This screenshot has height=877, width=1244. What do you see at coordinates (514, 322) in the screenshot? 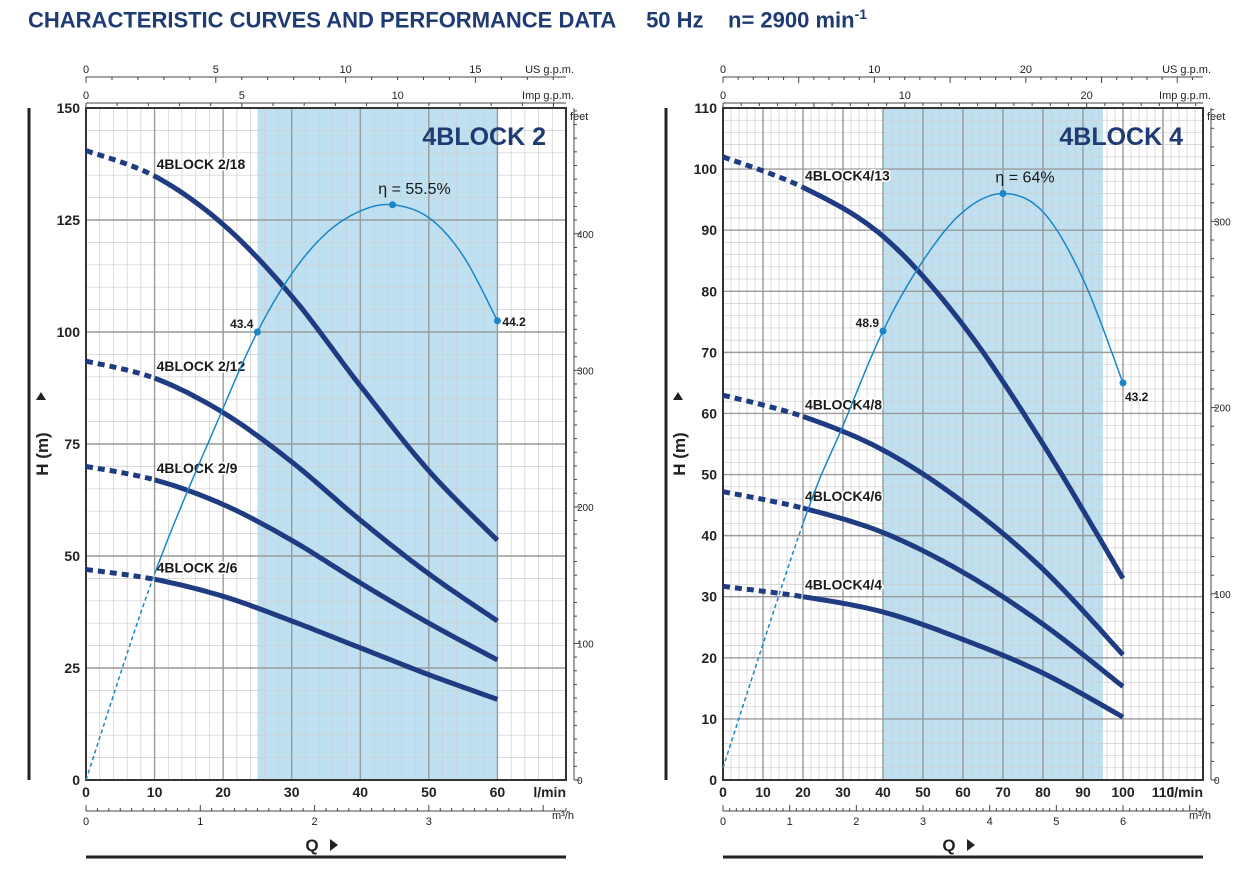
I see `efficiency-point-label: 44.2` at bounding box center [514, 322].